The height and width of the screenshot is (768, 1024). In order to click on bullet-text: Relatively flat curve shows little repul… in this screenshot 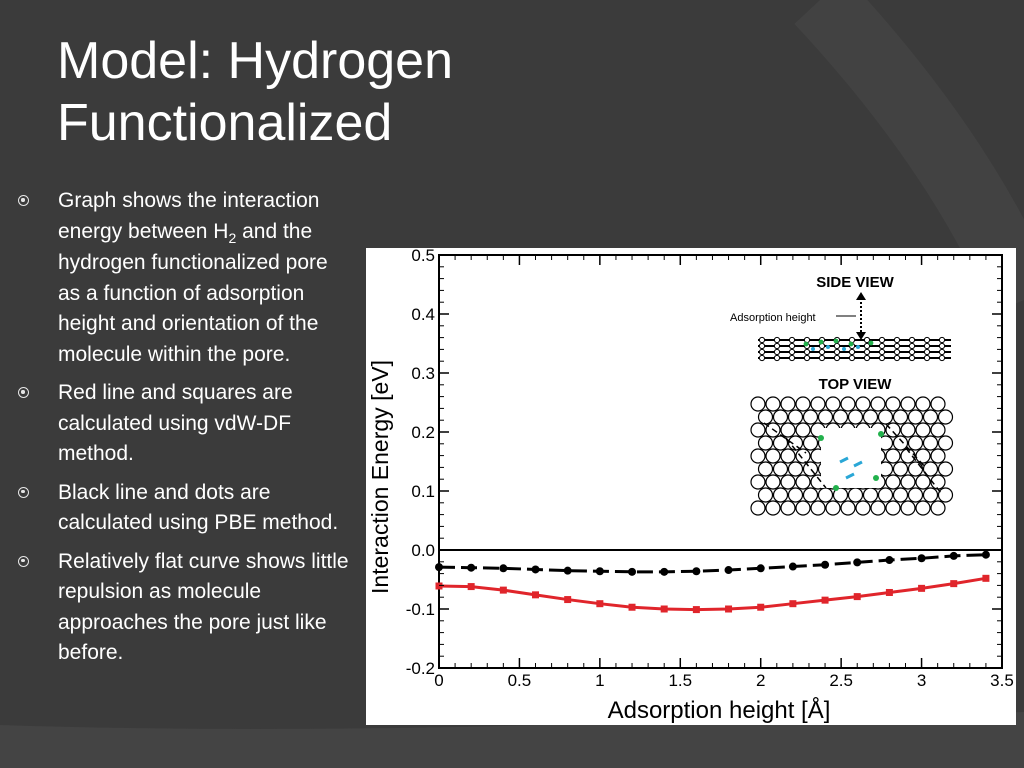, I will do `click(203, 607)`.